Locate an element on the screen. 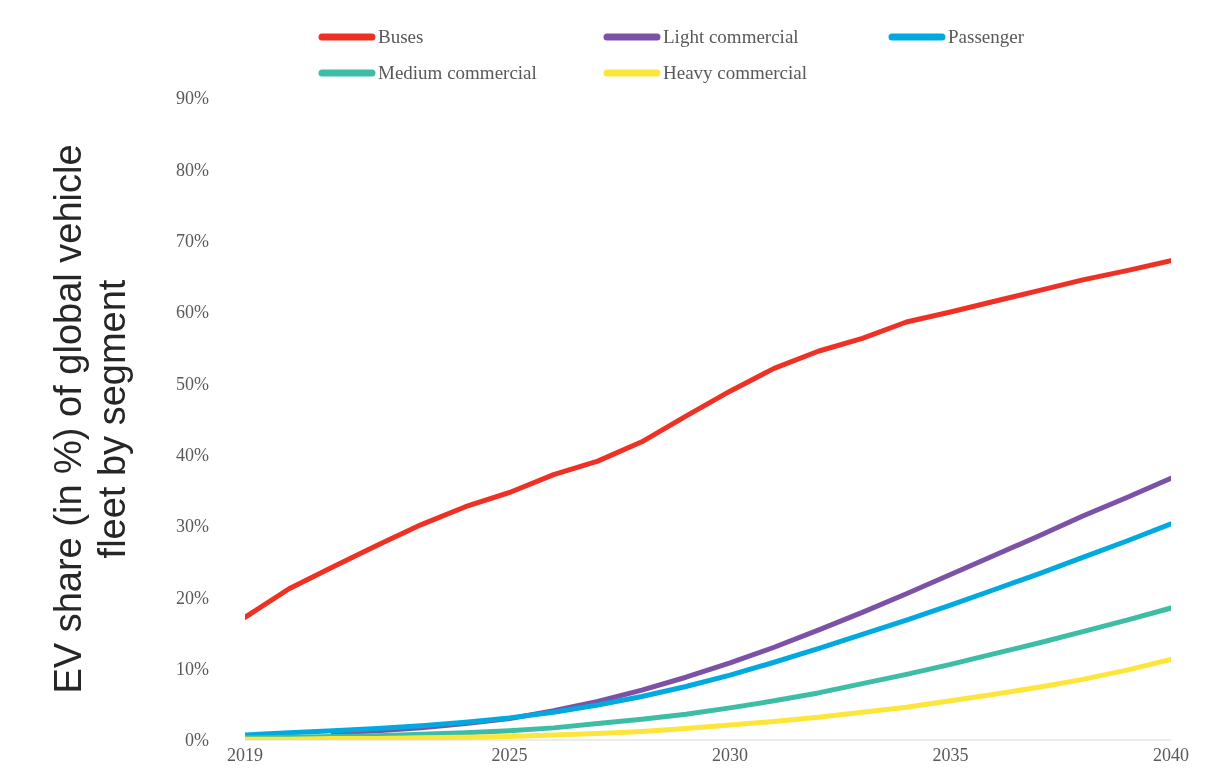 The height and width of the screenshot is (774, 1209). y-tick-label: 30% is located at coordinates (192, 526).